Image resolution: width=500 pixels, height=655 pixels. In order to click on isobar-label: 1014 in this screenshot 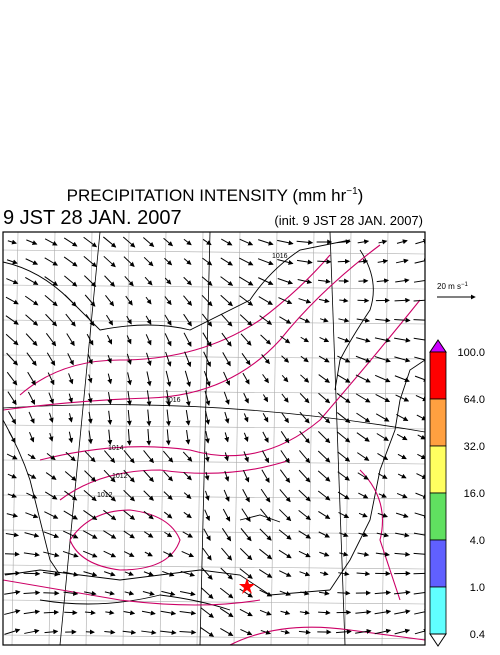, I will do `click(116, 448)`.